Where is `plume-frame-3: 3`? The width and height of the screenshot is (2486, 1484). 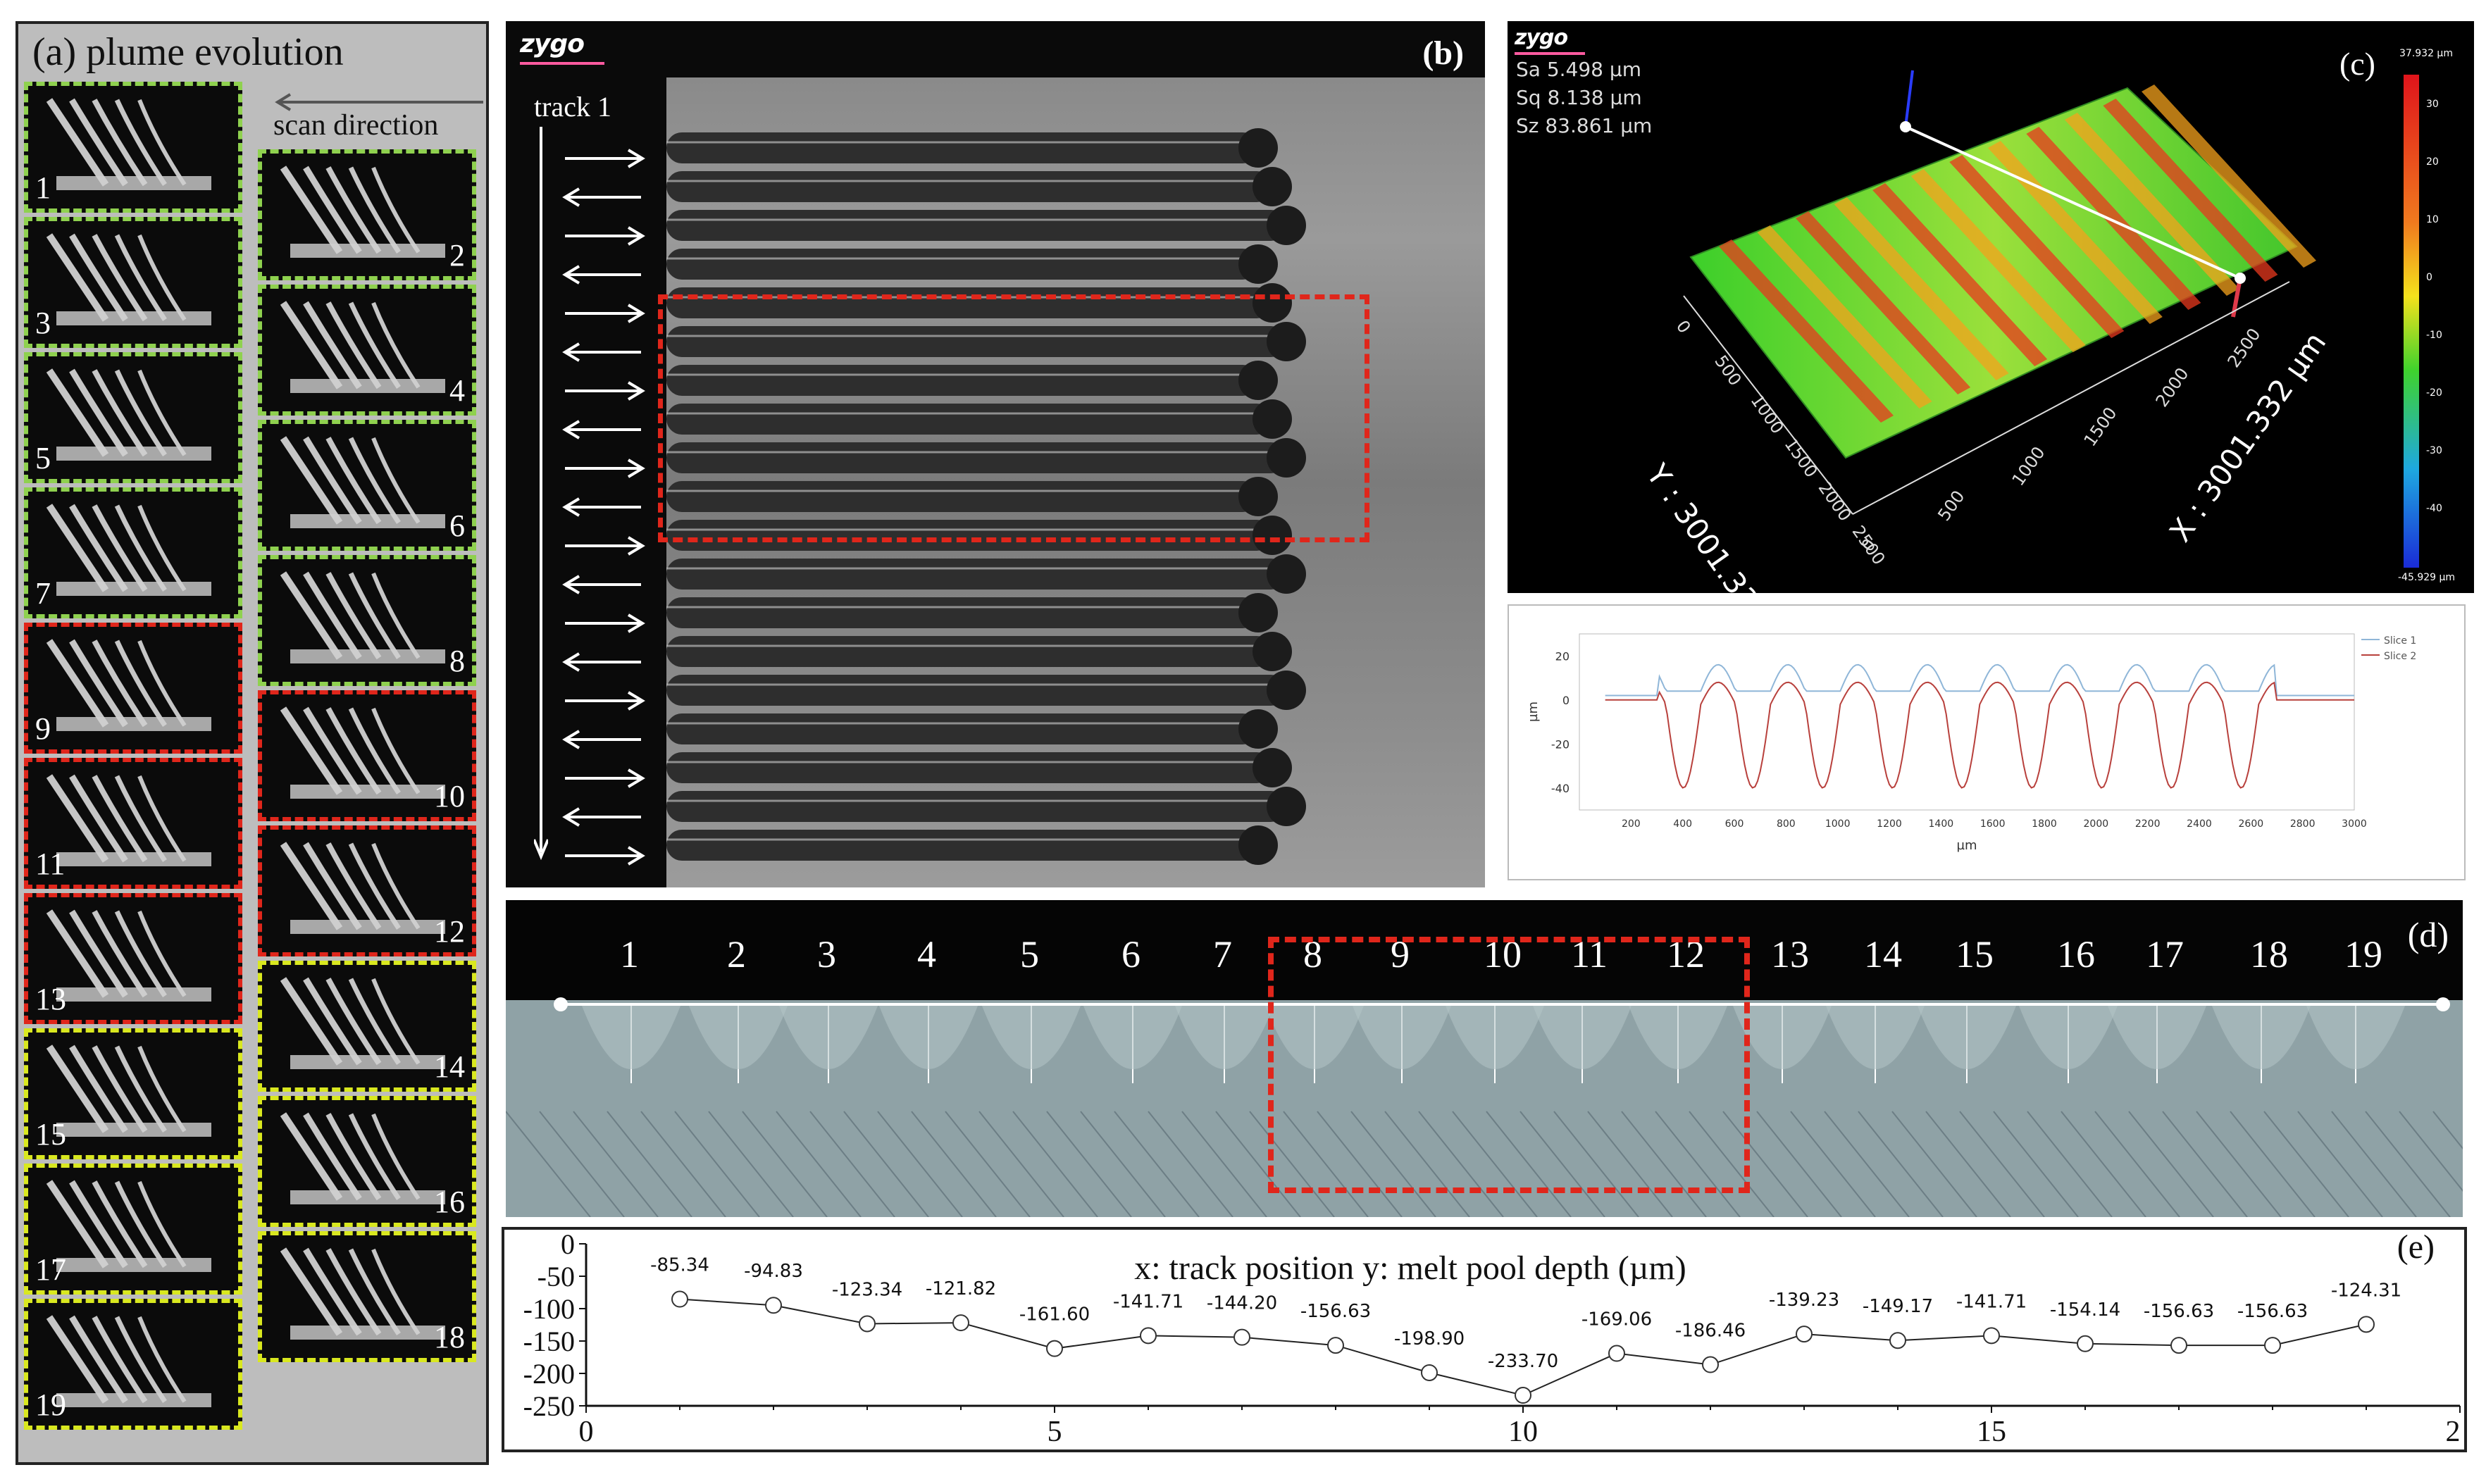 plume-frame-3: 3 is located at coordinates (133, 282).